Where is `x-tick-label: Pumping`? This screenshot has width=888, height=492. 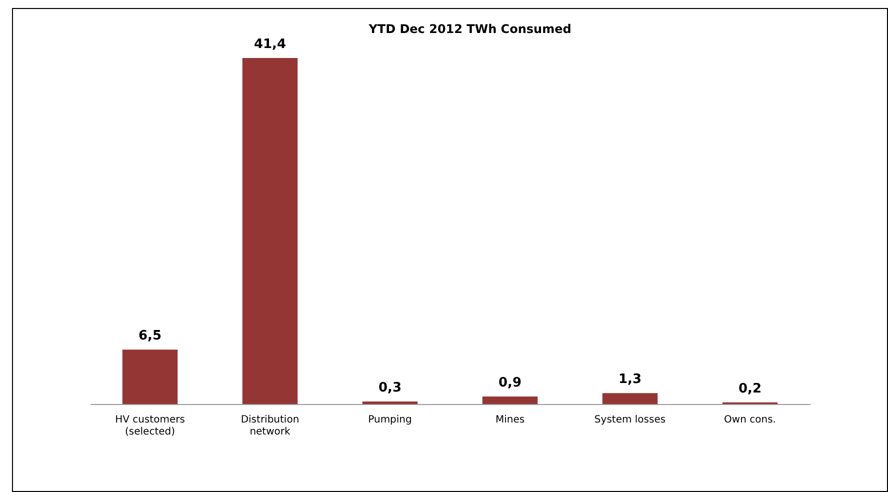
x-tick-label: Pumping is located at coordinates (390, 420).